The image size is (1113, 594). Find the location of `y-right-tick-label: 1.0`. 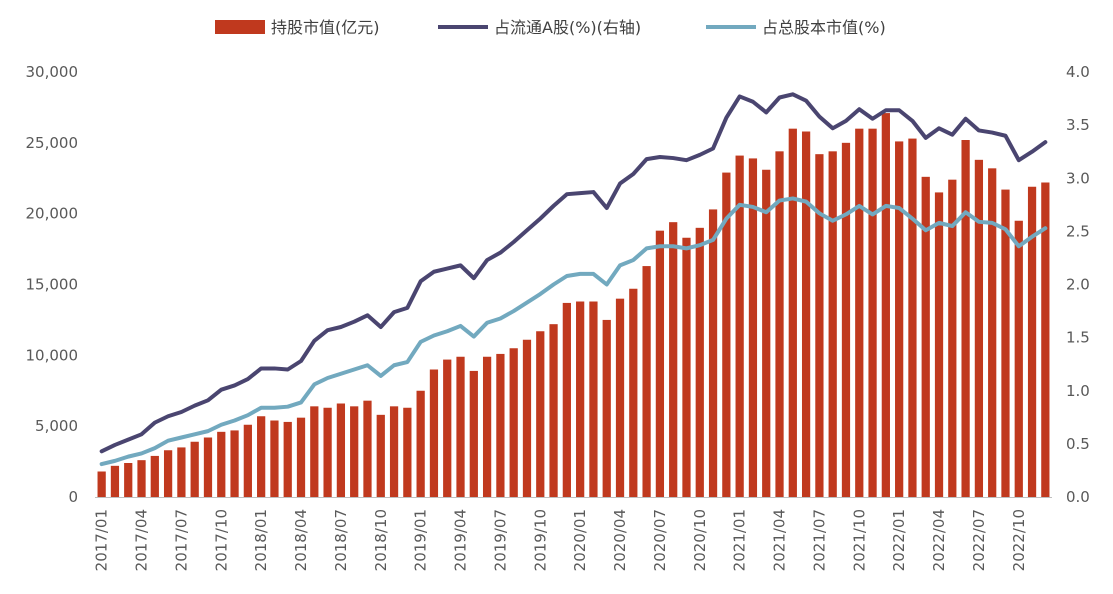

y-right-tick-label: 1.0 is located at coordinates (1078, 391).